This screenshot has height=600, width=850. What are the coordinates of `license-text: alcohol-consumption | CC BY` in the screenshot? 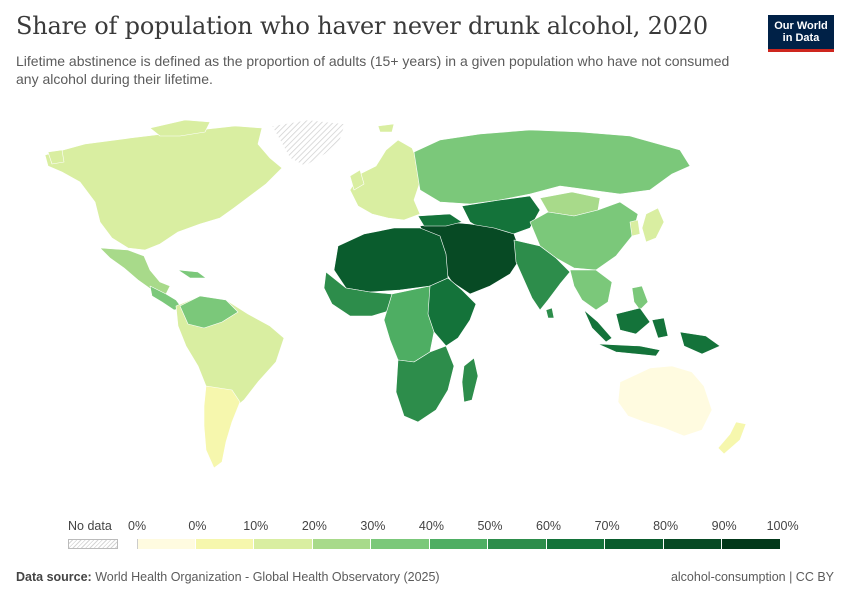 It's located at (752, 577).